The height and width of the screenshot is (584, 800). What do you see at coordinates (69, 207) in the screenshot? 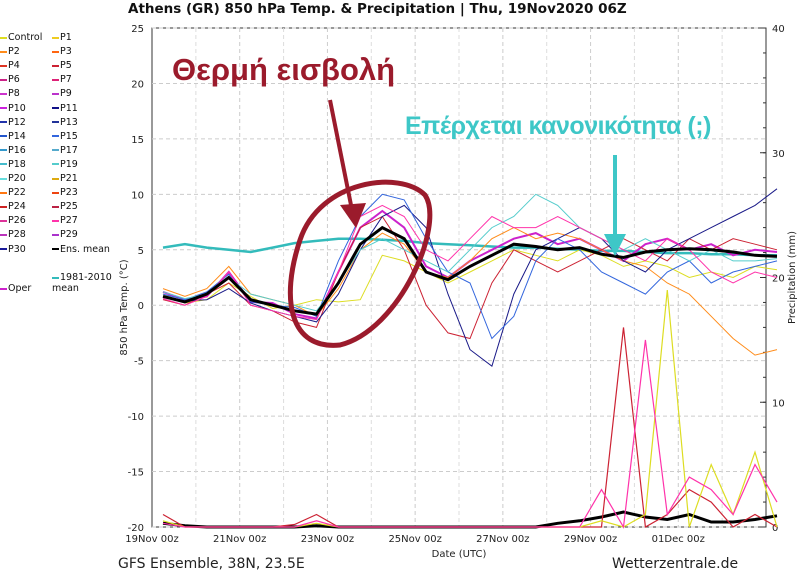
I see `legend-label: P25` at bounding box center [69, 207].